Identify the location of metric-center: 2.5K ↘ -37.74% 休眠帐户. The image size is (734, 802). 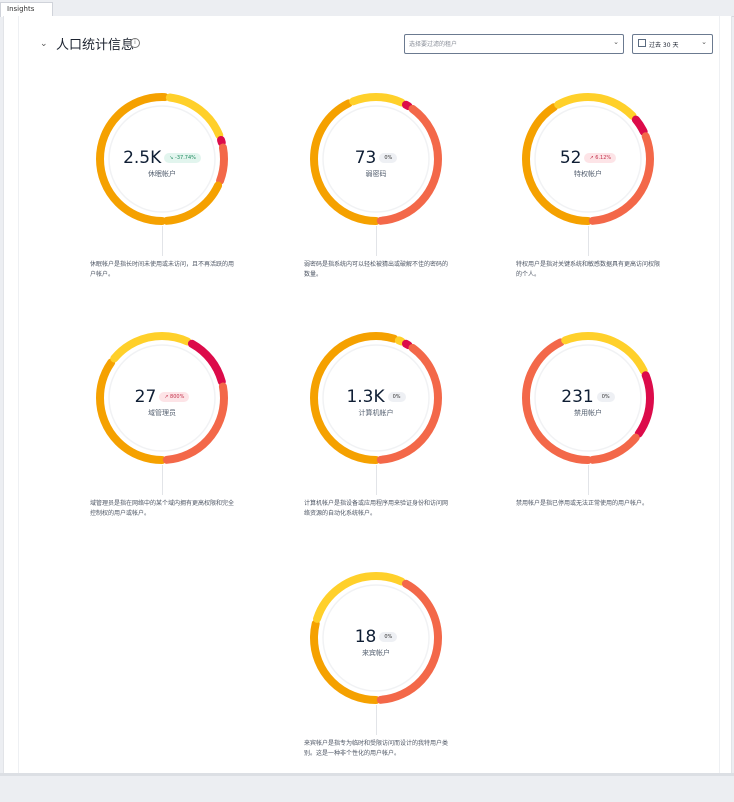
(162, 163).